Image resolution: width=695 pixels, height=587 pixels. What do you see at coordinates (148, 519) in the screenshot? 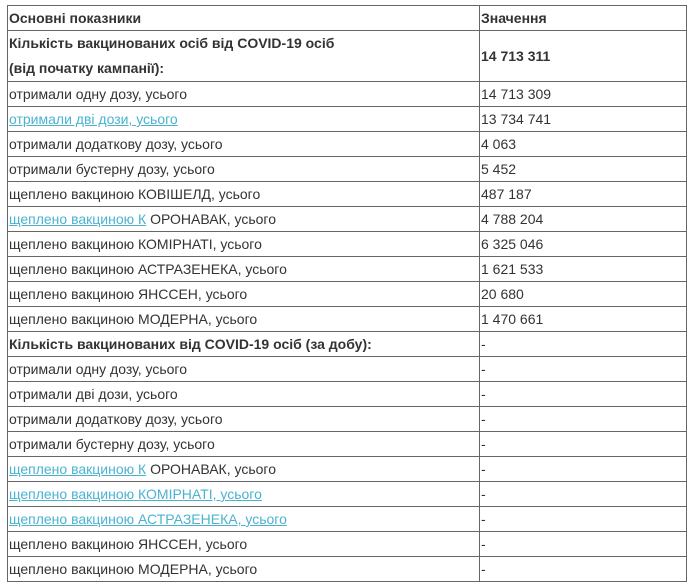
I see `row-link: щеплено вакциною АСТРАЗЕНЕКА, усього` at bounding box center [148, 519].